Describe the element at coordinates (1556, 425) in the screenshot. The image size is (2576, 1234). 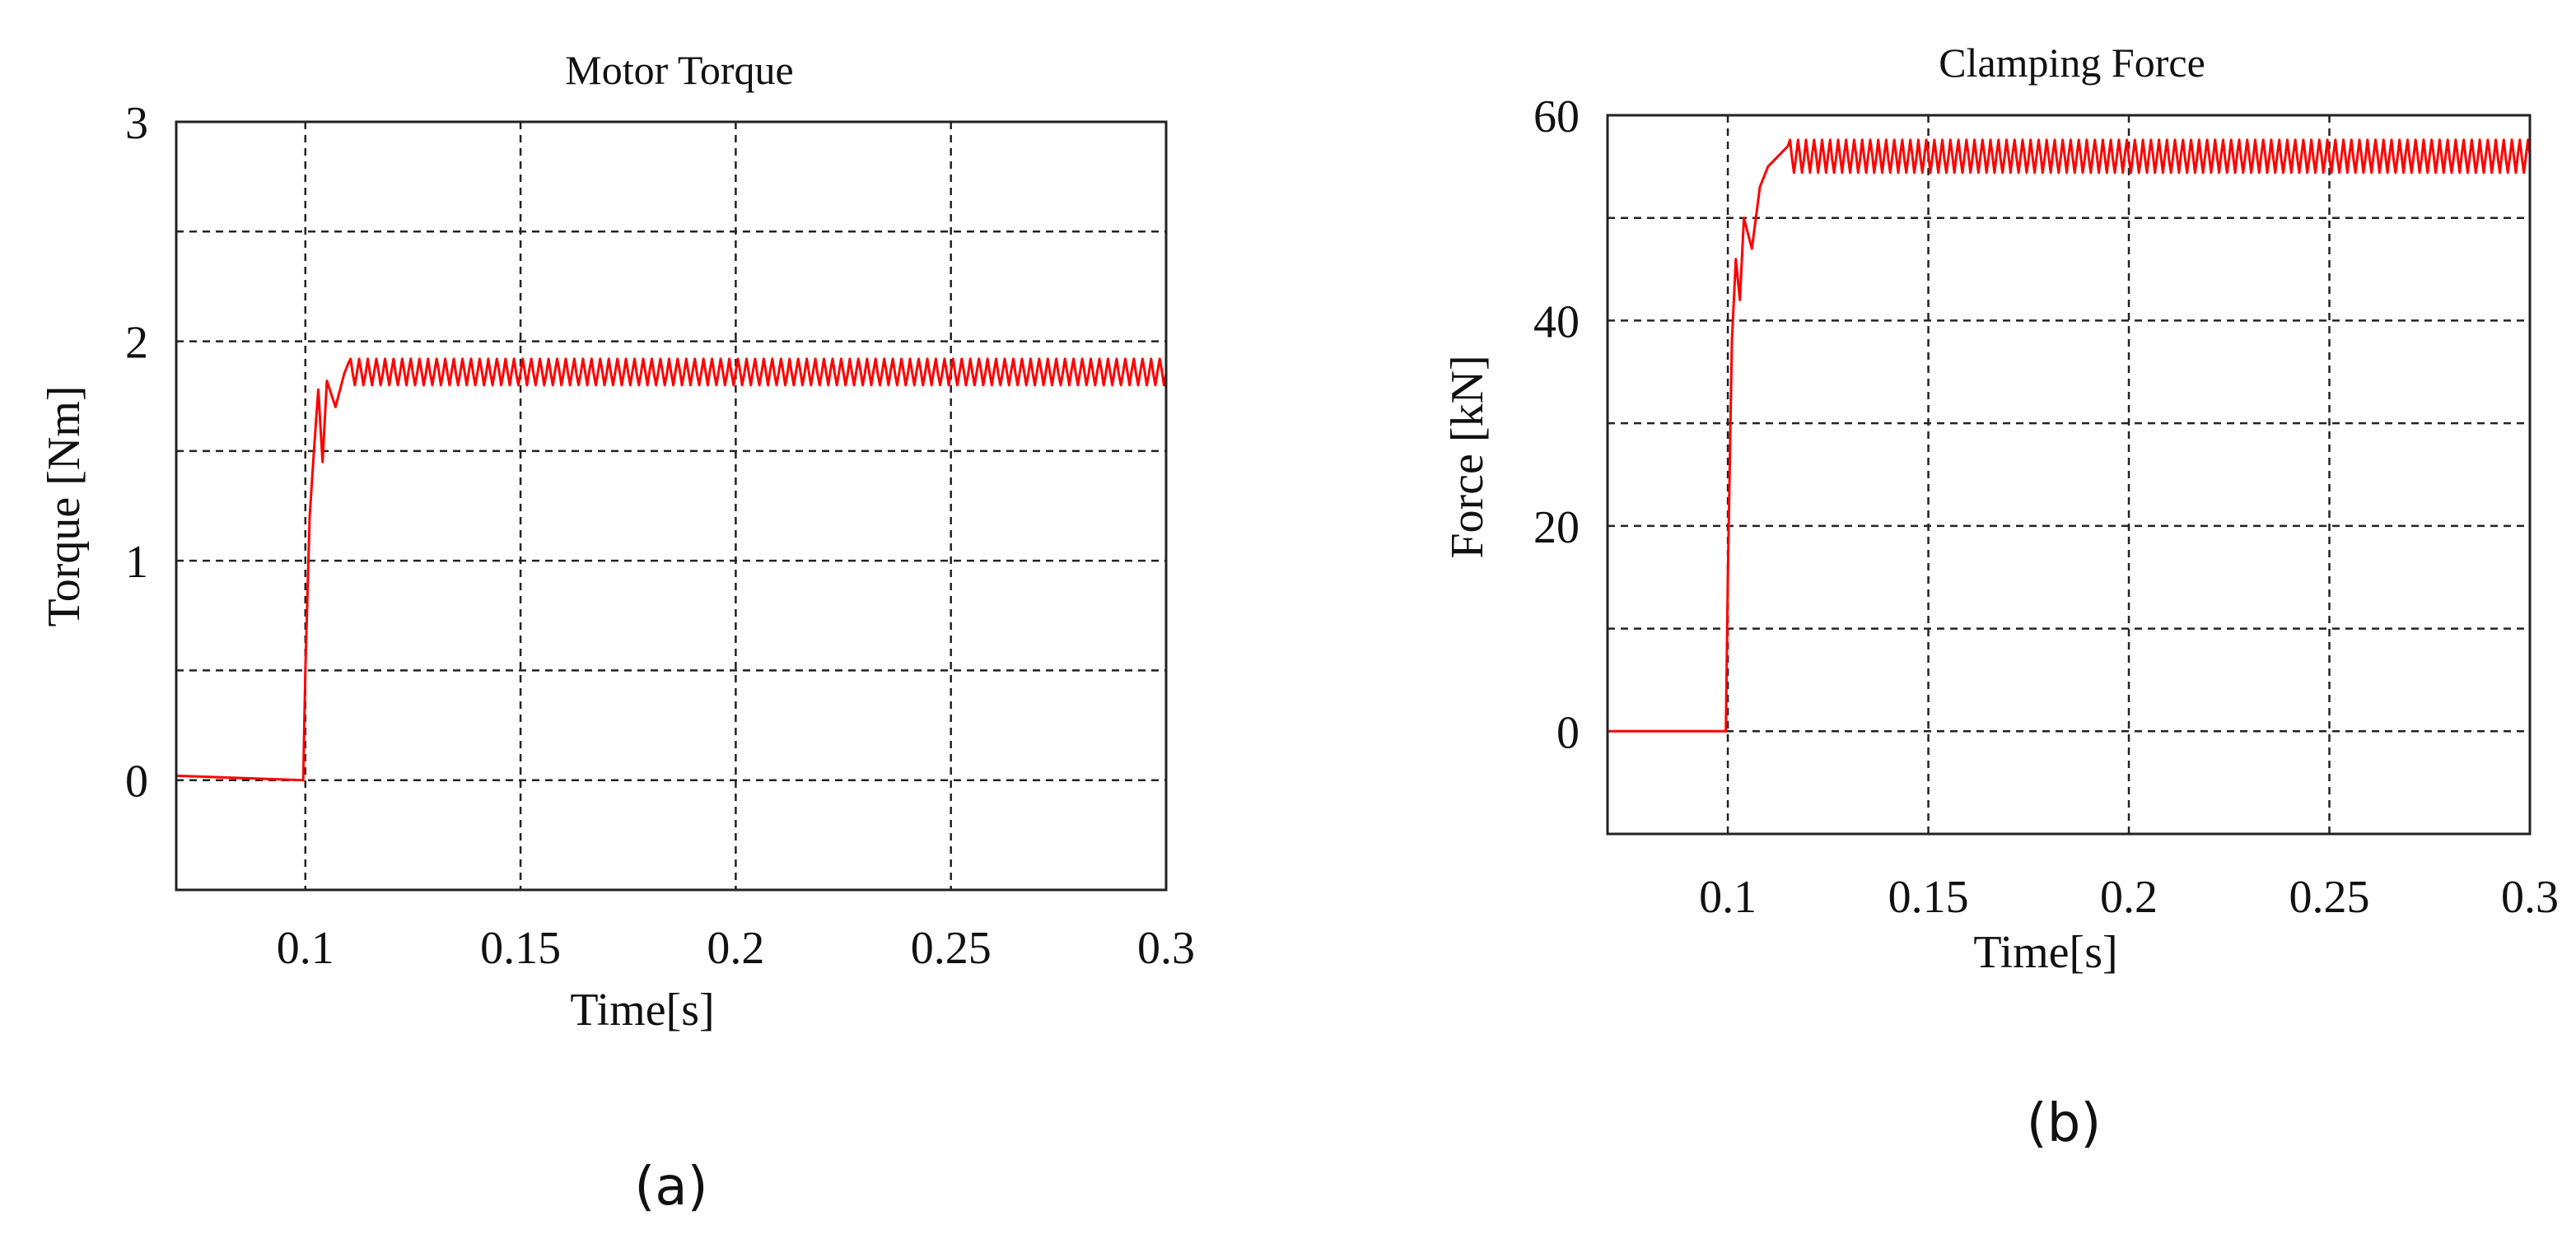
I see `chart-b-y-ticks: 0 20 40 60` at that location.